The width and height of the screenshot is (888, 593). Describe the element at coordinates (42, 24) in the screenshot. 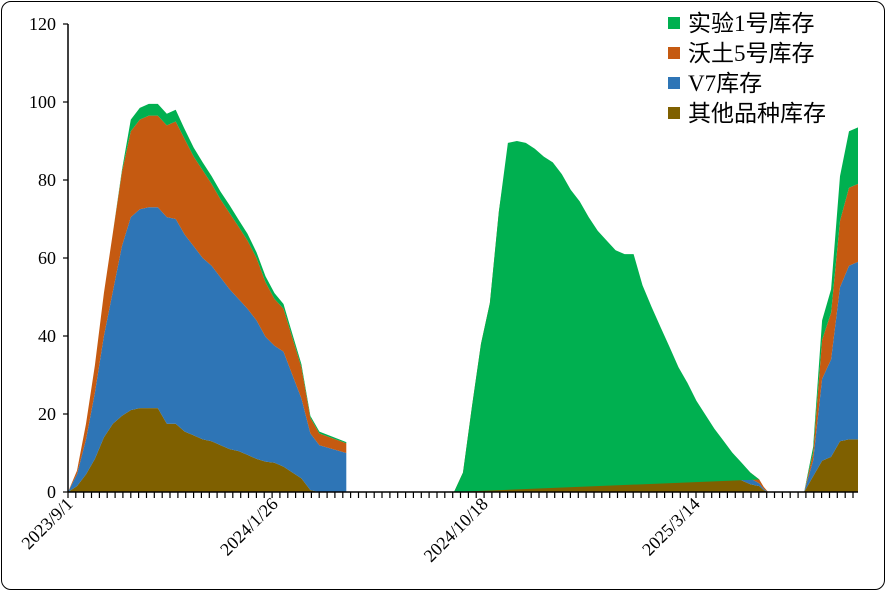

I see `y-tick-label: 120` at that location.